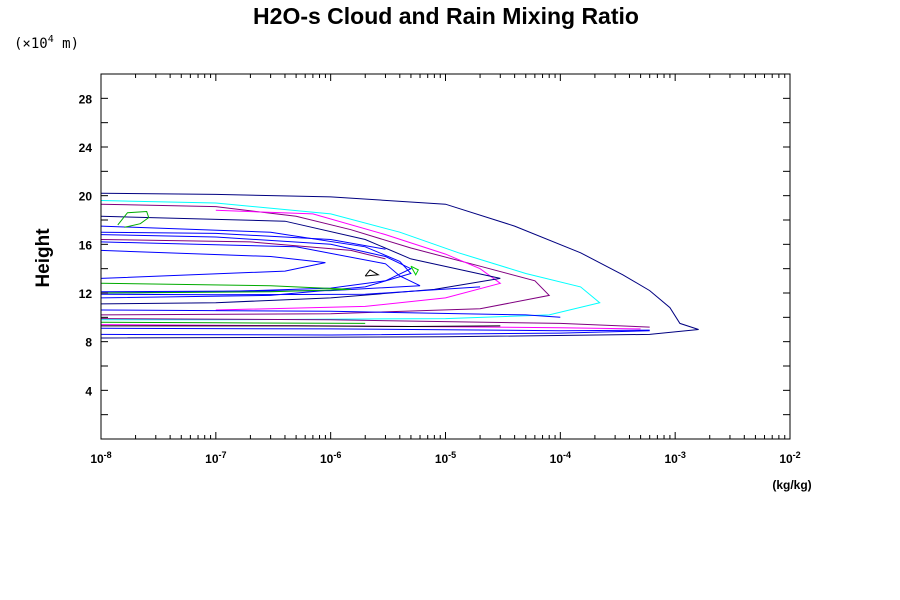 Image resolution: width=900 pixels, height=600 pixels. Describe the element at coordinates (88, 391) in the screenshot. I see `y-tick-label: 4` at that location.